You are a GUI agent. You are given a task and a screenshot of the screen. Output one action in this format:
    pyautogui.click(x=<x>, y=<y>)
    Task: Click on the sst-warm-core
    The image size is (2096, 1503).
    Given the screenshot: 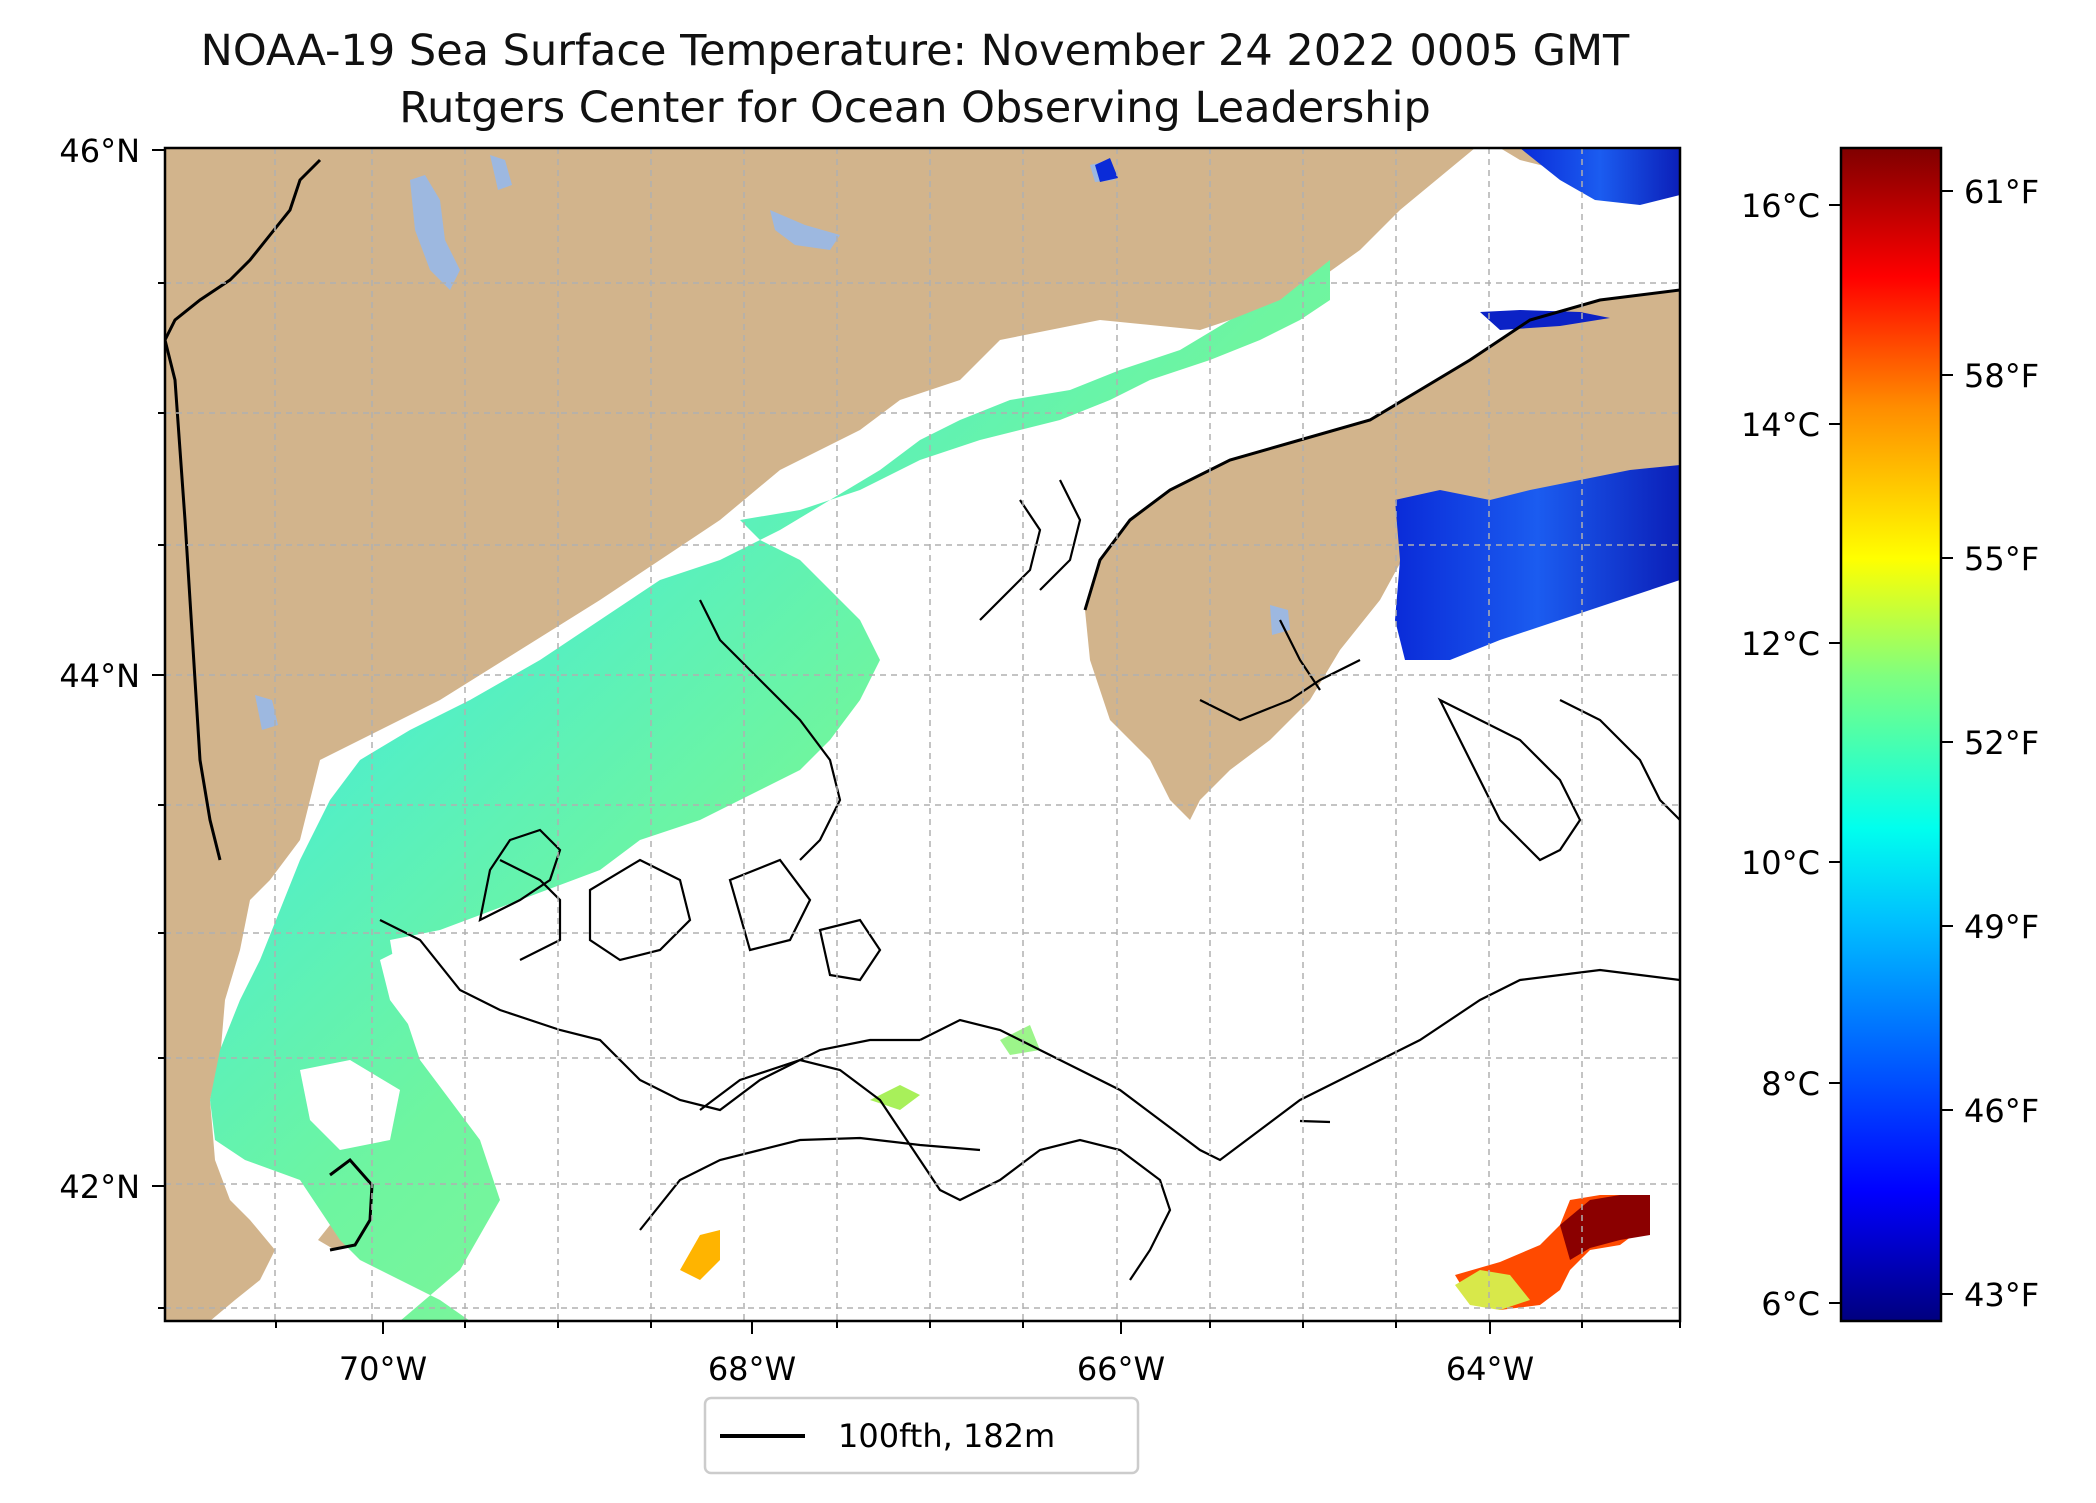 What is the action you would take?
    pyautogui.click(x=1605, y=1227)
    